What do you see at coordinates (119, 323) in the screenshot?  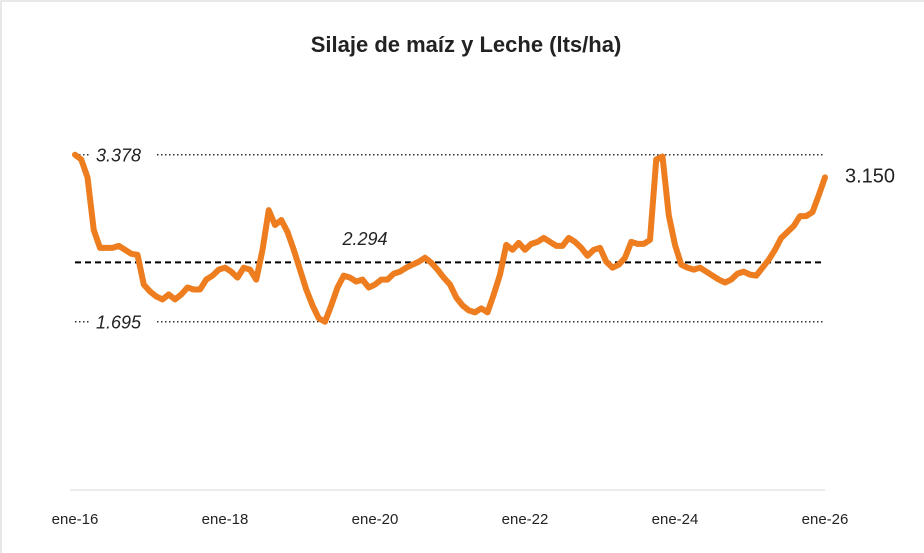 I see `reference-label: 1.695` at bounding box center [119, 323].